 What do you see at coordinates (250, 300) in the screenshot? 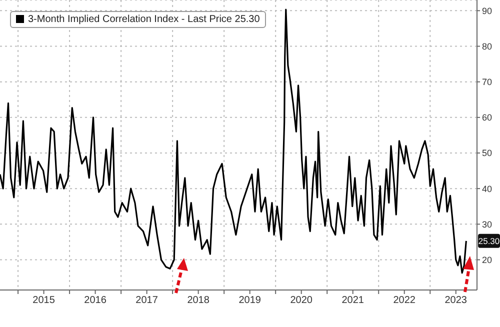
I see `x-tick-label: 2019` at bounding box center [250, 300].